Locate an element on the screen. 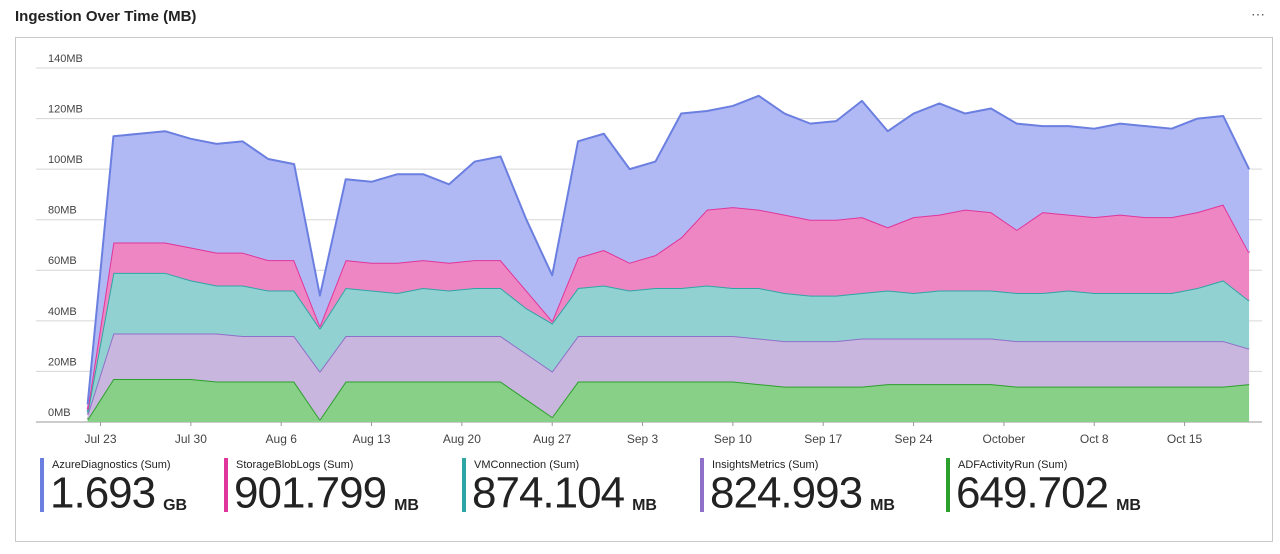 The height and width of the screenshot is (554, 1280). legend-unit: GB is located at coordinates (175, 505).